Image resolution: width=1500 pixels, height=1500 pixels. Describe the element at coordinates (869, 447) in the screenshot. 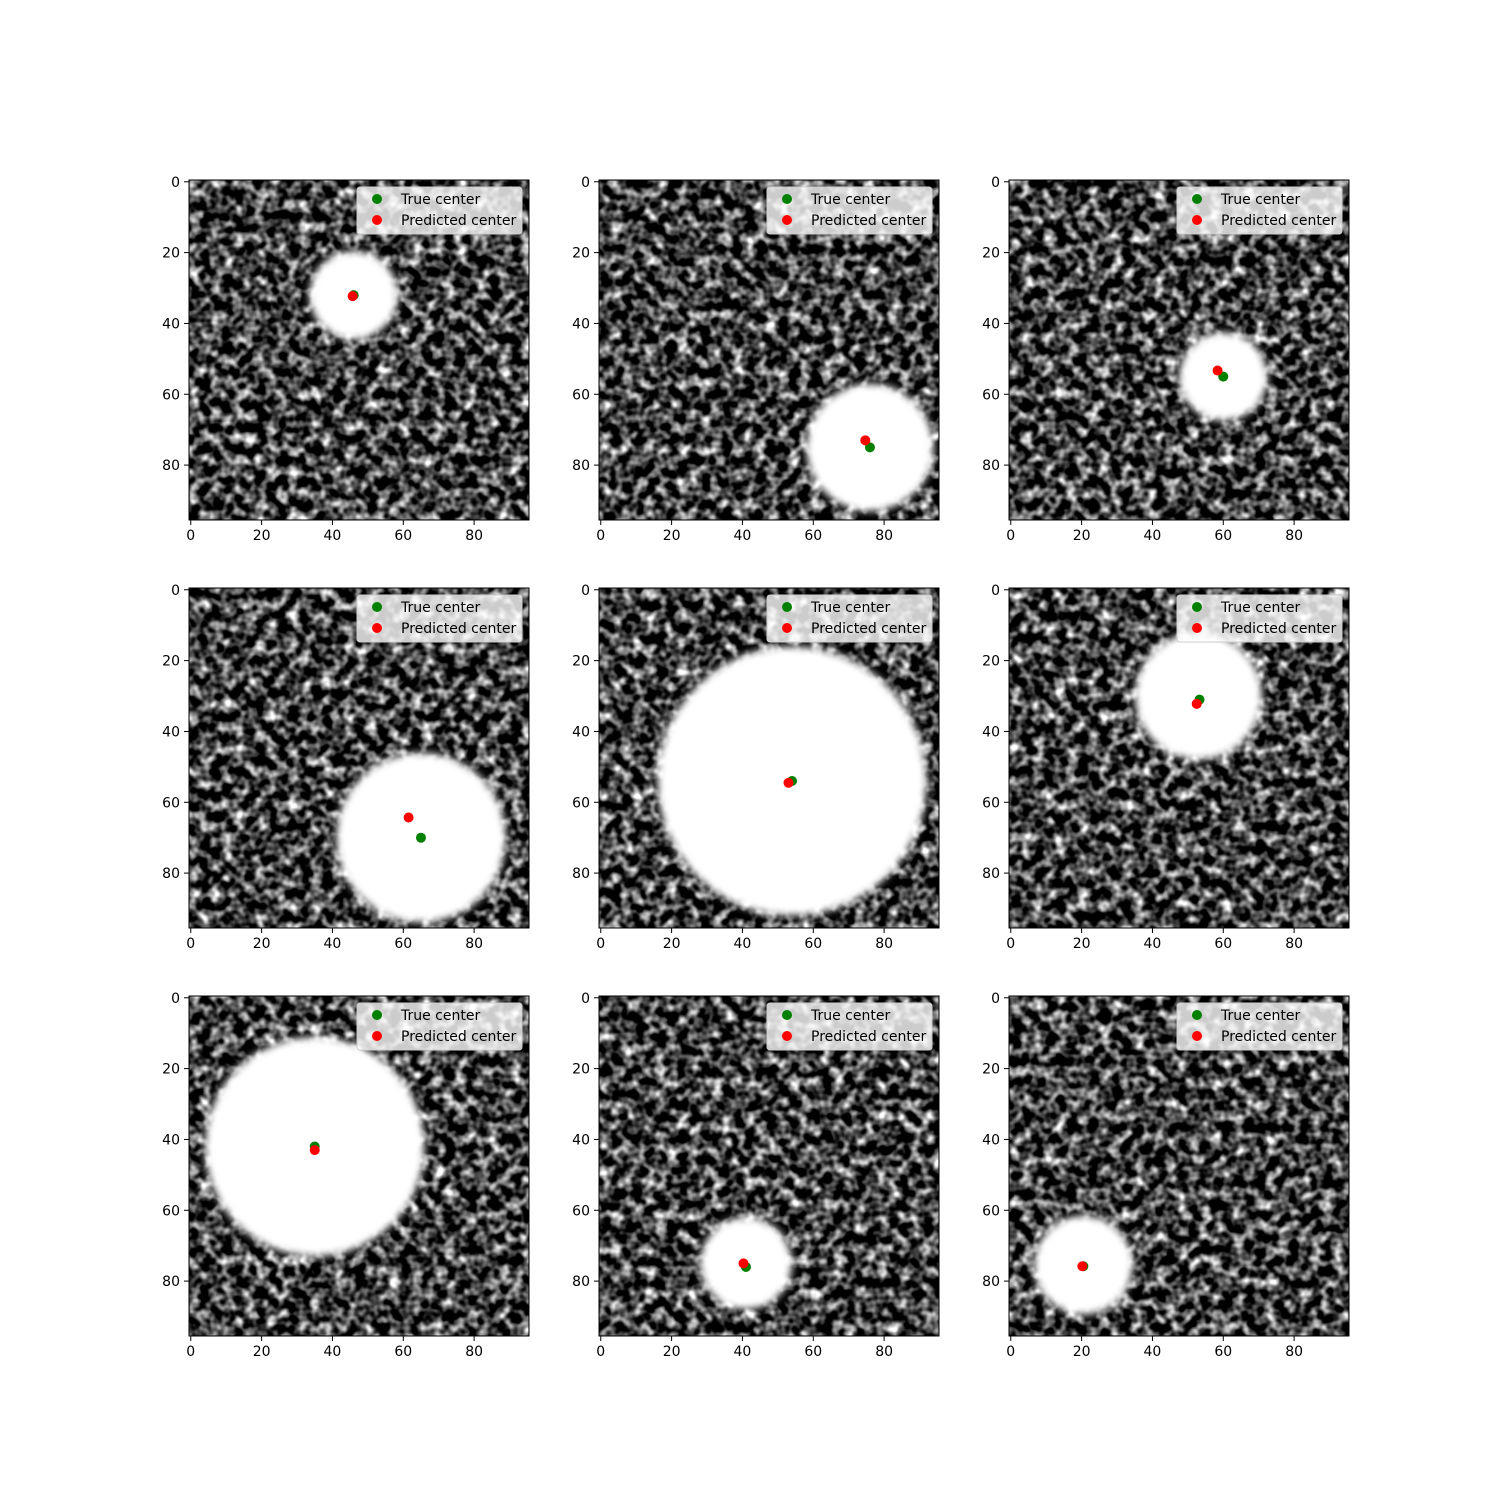

I see `true-center-point` at that location.